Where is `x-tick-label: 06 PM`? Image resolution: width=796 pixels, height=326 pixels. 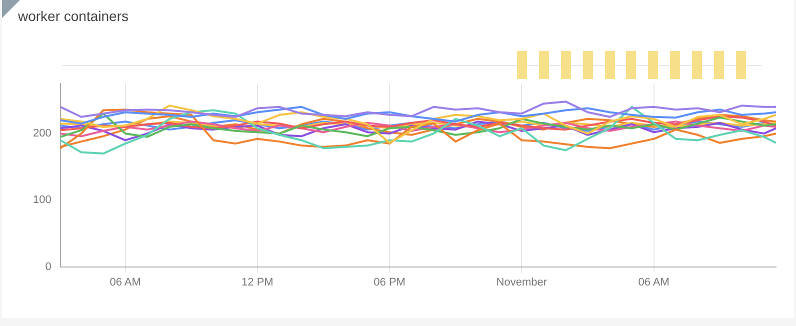
x-tick-label: 06 PM is located at coordinates (390, 282).